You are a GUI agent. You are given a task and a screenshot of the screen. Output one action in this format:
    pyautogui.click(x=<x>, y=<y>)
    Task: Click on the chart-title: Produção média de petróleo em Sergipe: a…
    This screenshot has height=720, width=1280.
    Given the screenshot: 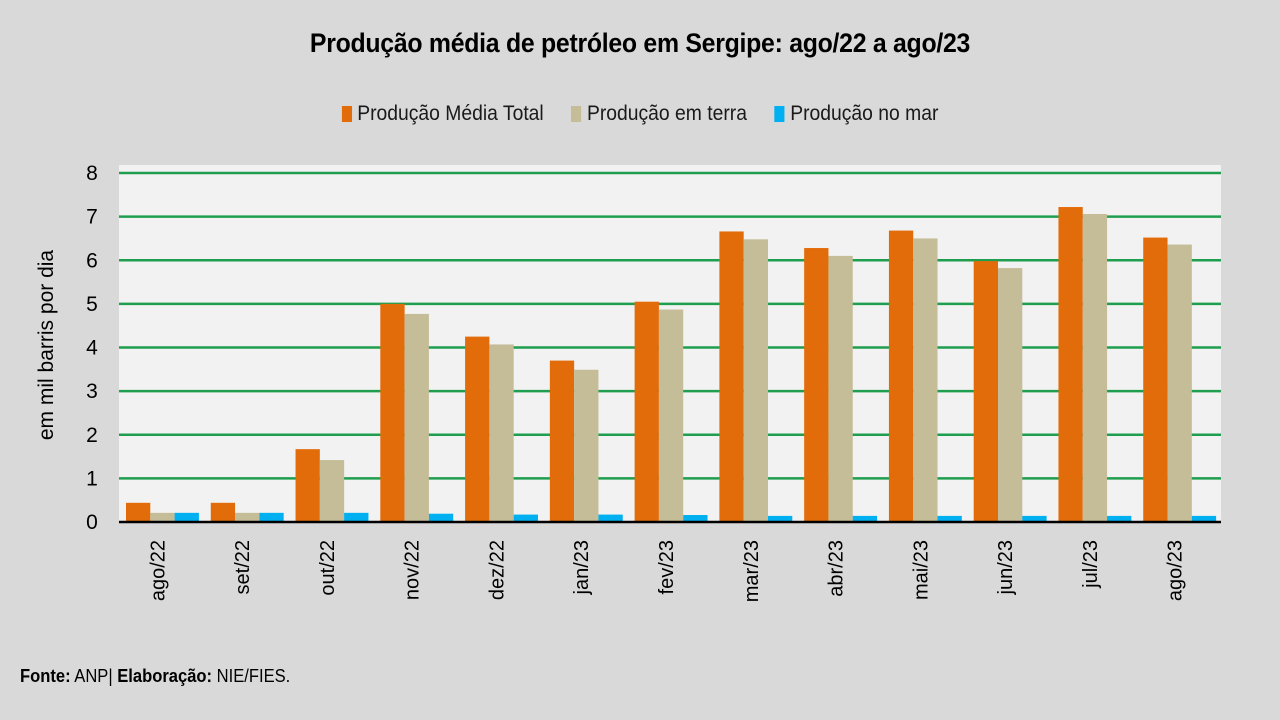 What is the action you would take?
    pyautogui.click(x=640, y=43)
    